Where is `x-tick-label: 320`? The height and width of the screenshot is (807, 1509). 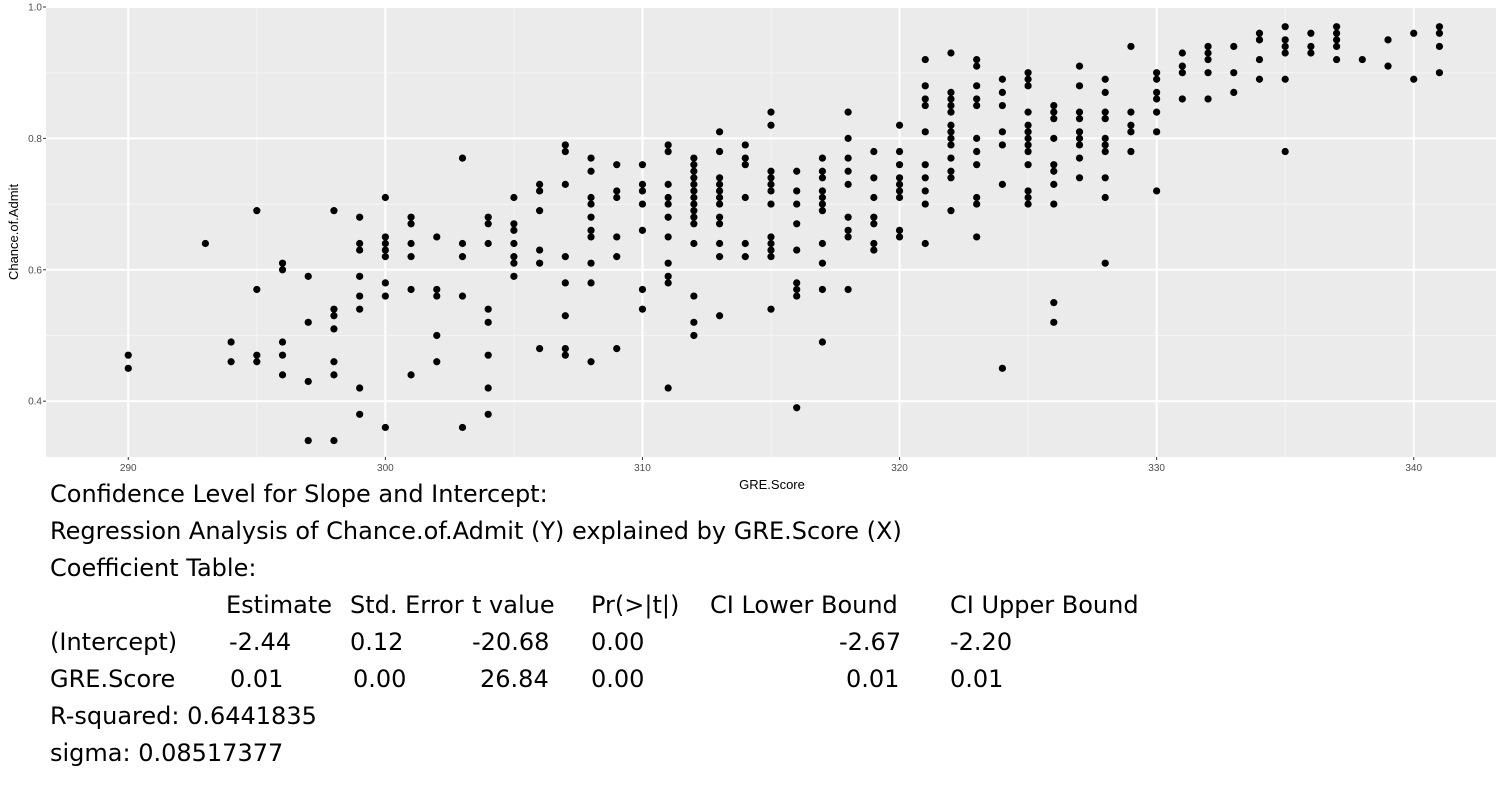 x-tick-label: 320 is located at coordinates (899, 468).